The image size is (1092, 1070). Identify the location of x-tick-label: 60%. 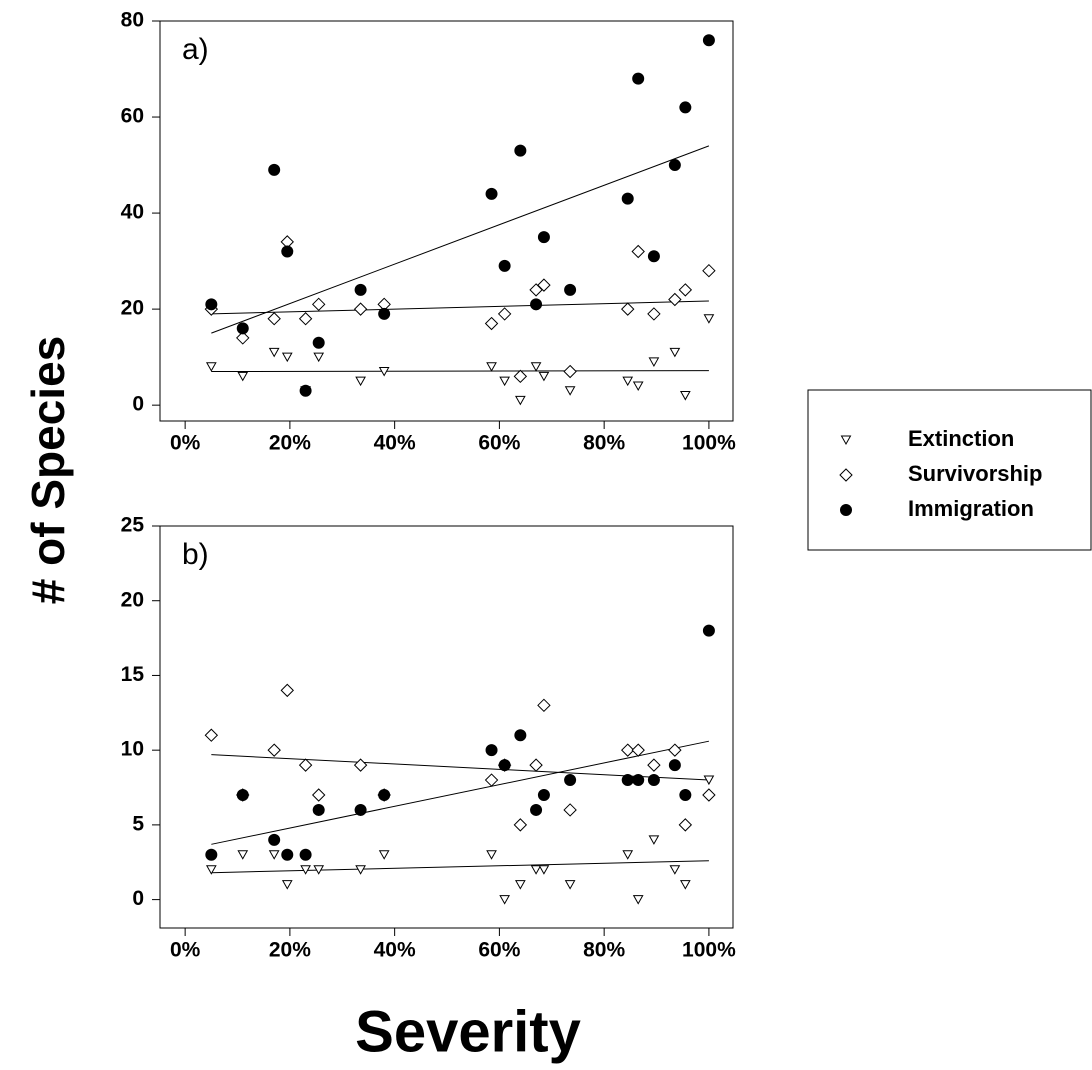
(499, 443).